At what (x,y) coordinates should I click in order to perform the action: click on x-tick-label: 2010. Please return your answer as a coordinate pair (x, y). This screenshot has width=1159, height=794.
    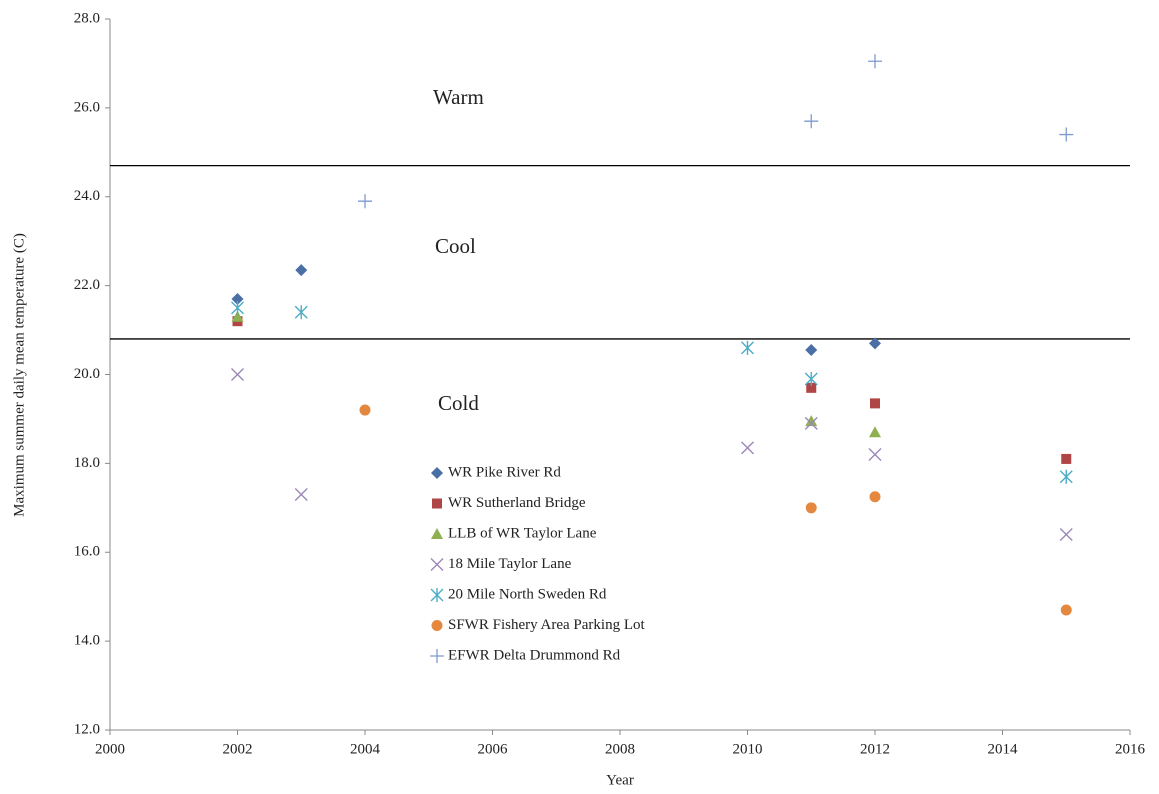
    Looking at the image, I should click on (748, 749).